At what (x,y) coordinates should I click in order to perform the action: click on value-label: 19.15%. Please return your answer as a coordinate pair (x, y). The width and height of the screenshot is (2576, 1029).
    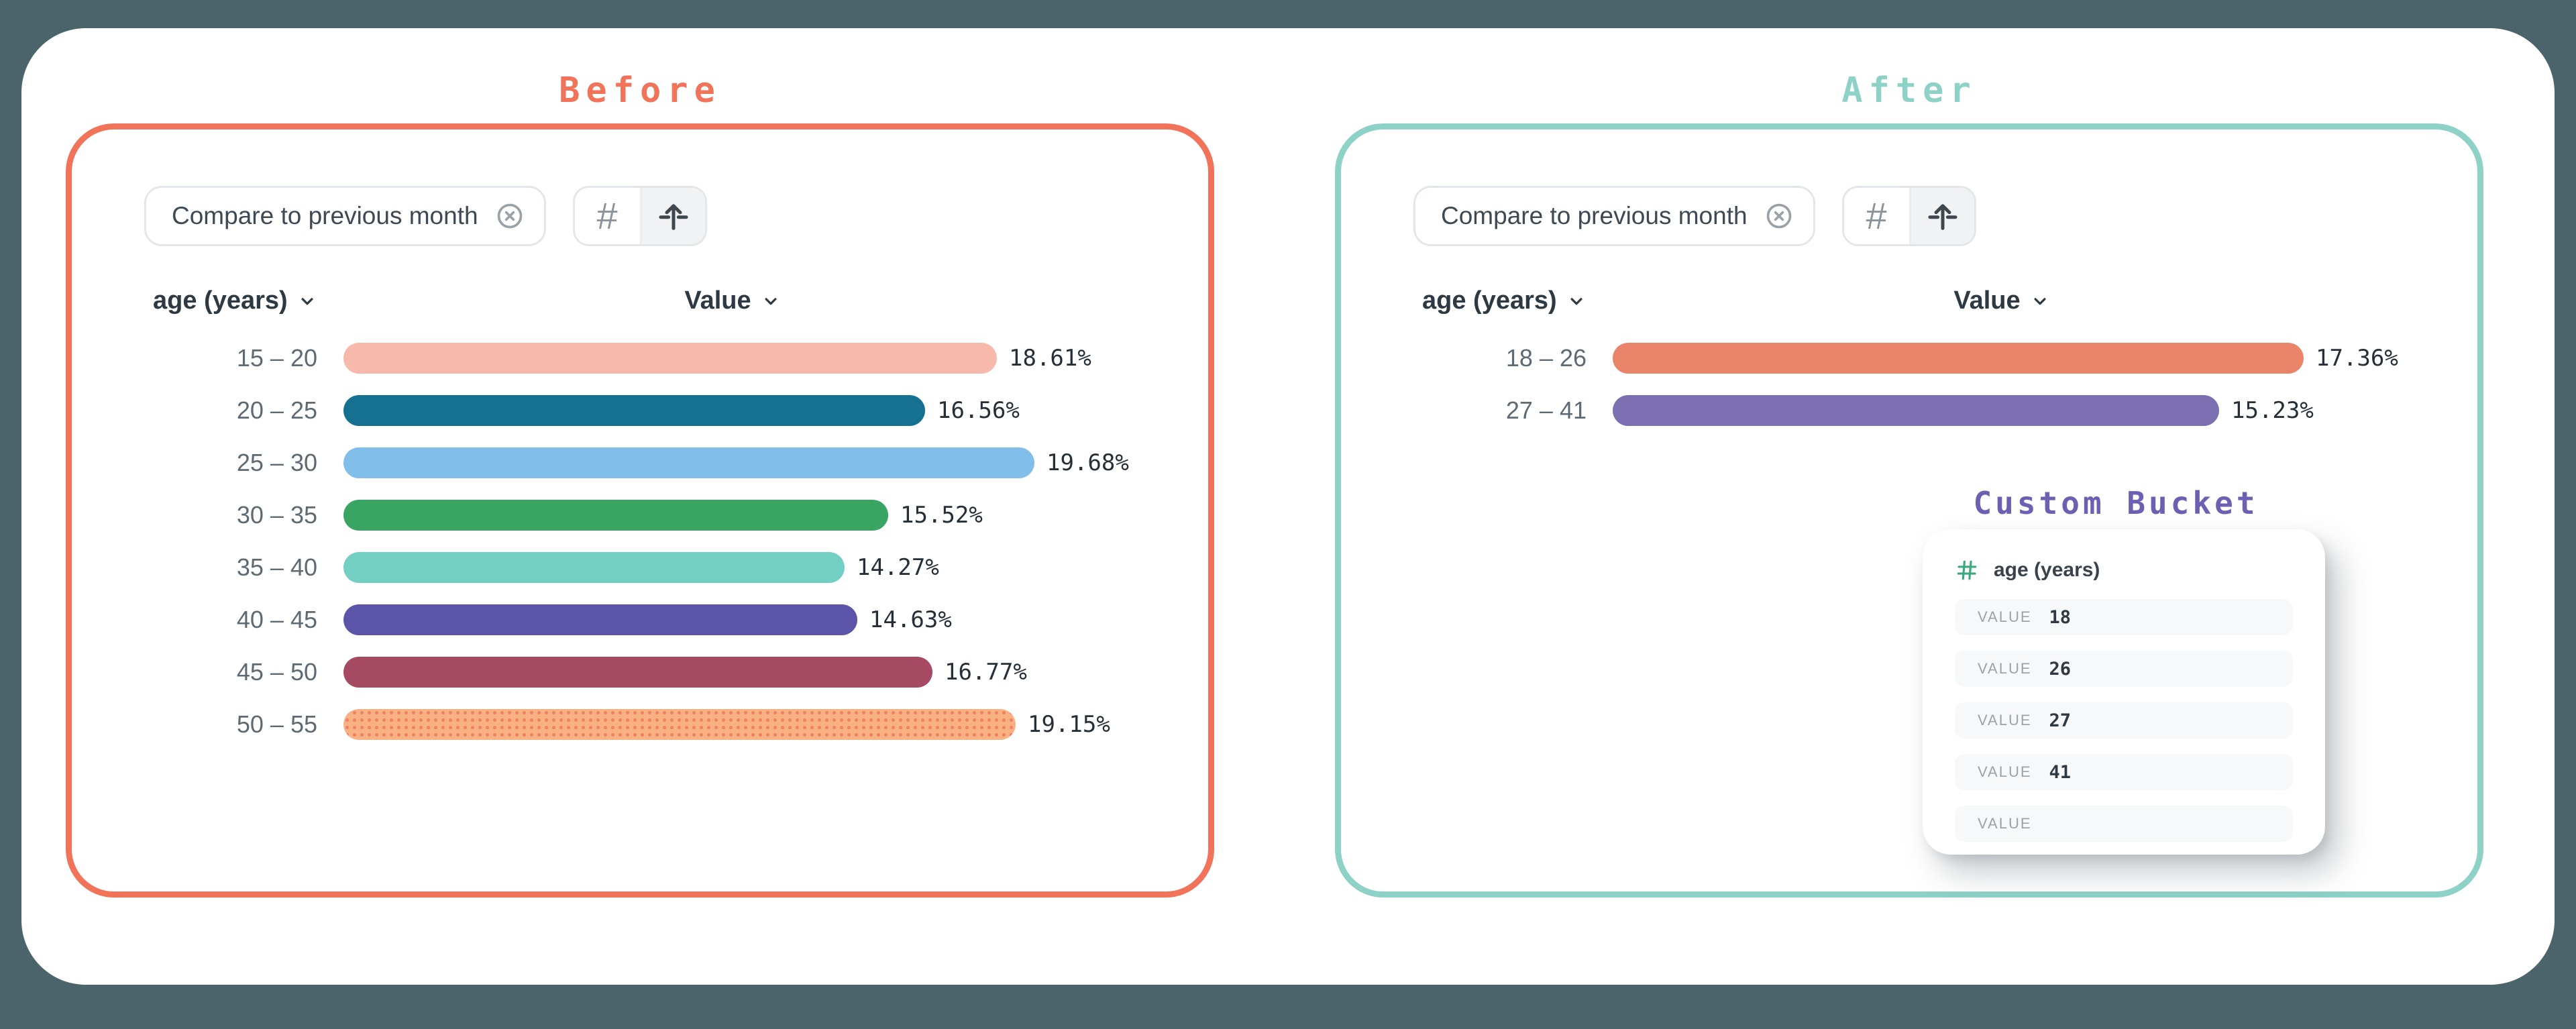
    Looking at the image, I should click on (1069, 724).